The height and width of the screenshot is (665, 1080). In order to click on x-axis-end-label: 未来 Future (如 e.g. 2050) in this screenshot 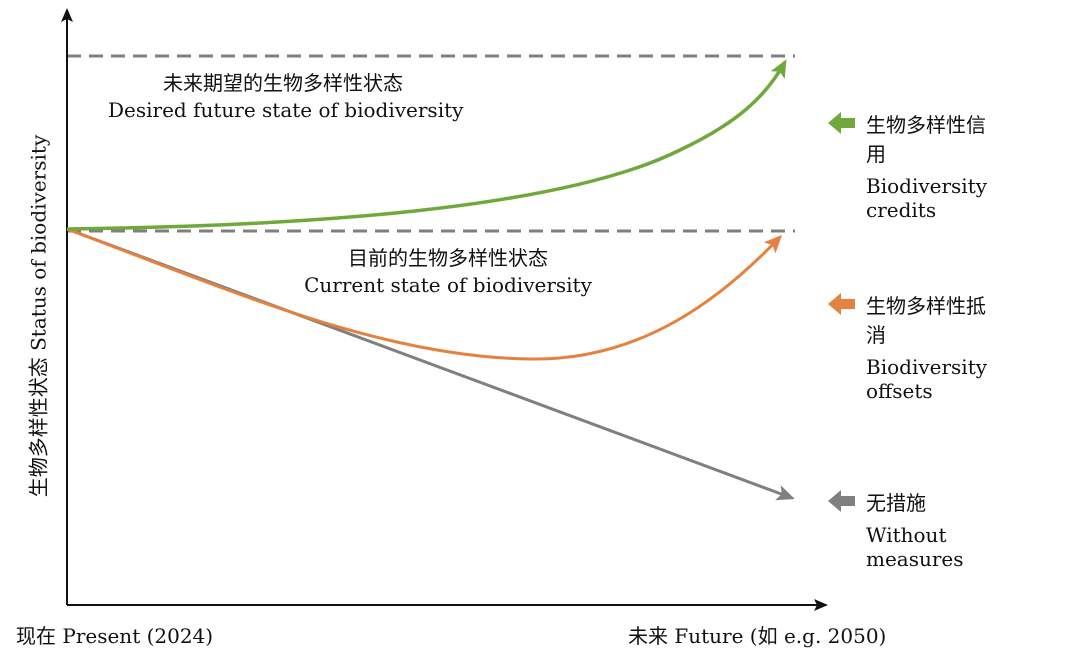, I will do `click(757, 636)`.